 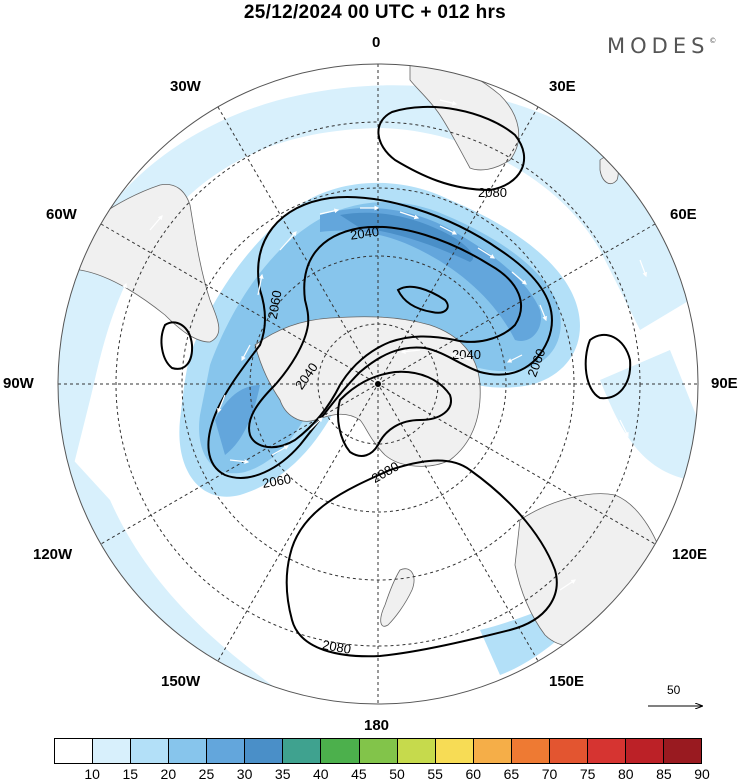 What do you see at coordinates (185, 86) in the screenshot?
I see `lon-label-30w: 30W` at bounding box center [185, 86].